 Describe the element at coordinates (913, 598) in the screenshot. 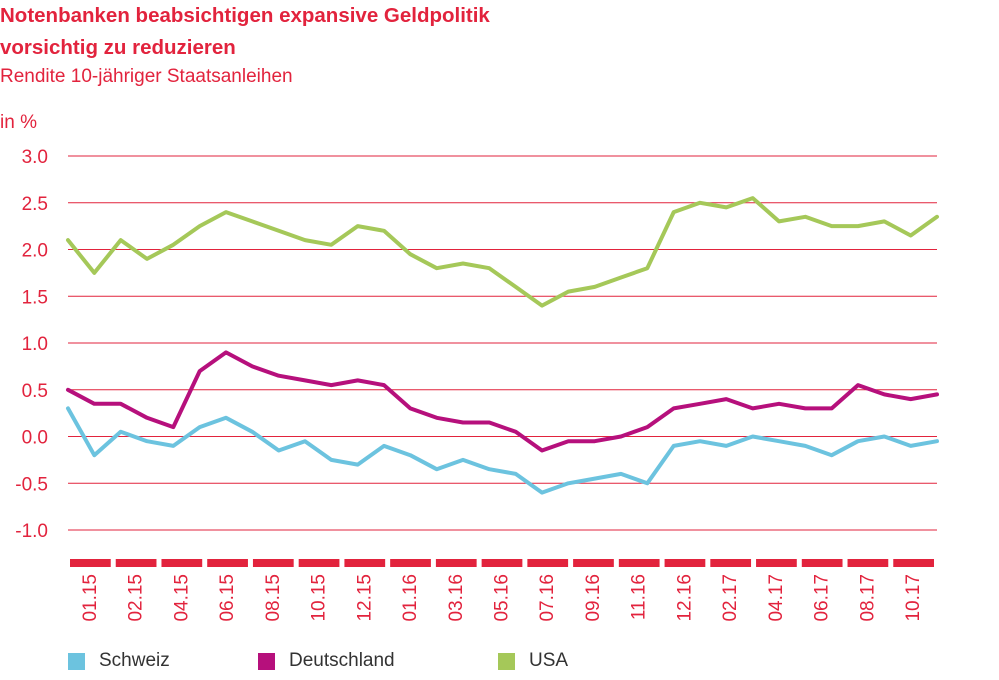

I see `x-tick-label: 10.17` at that location.